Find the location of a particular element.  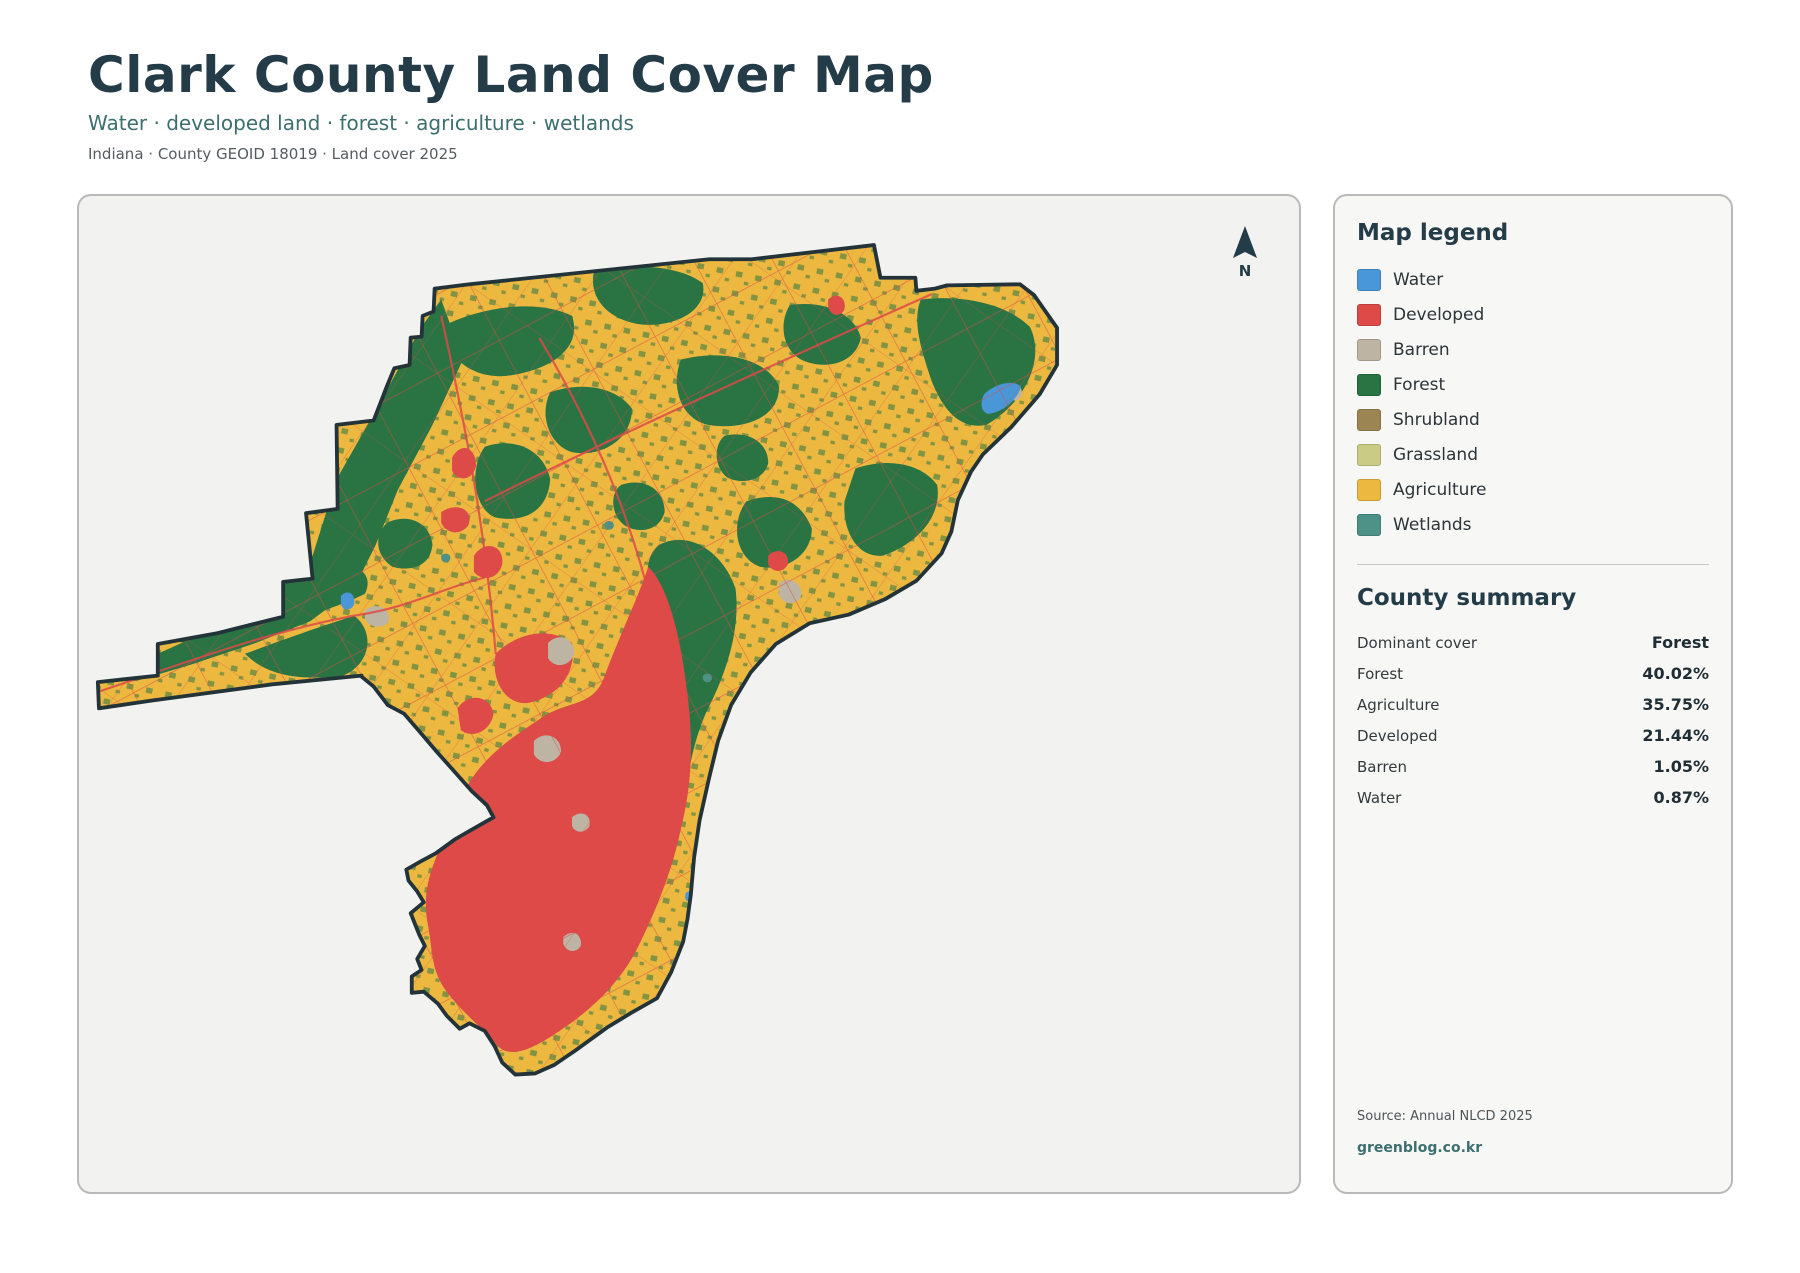

agriculture-swatch is located at coordinates (1369, 489).